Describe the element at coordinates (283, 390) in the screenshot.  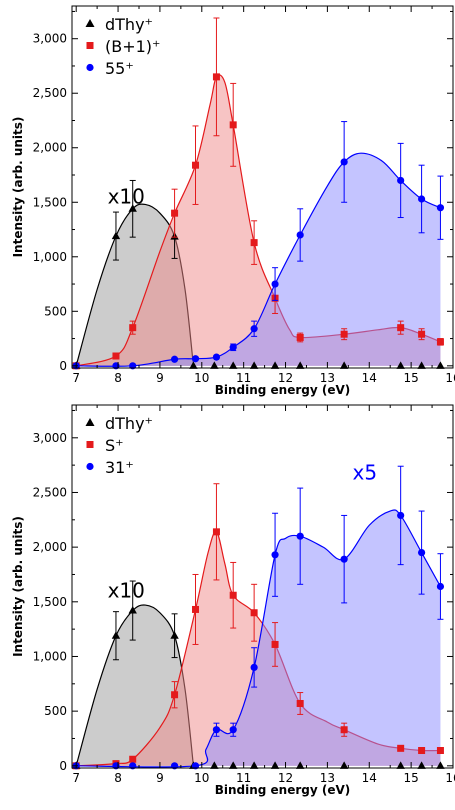
I see `x-axis-title: Binding energy (eV)` at that location.